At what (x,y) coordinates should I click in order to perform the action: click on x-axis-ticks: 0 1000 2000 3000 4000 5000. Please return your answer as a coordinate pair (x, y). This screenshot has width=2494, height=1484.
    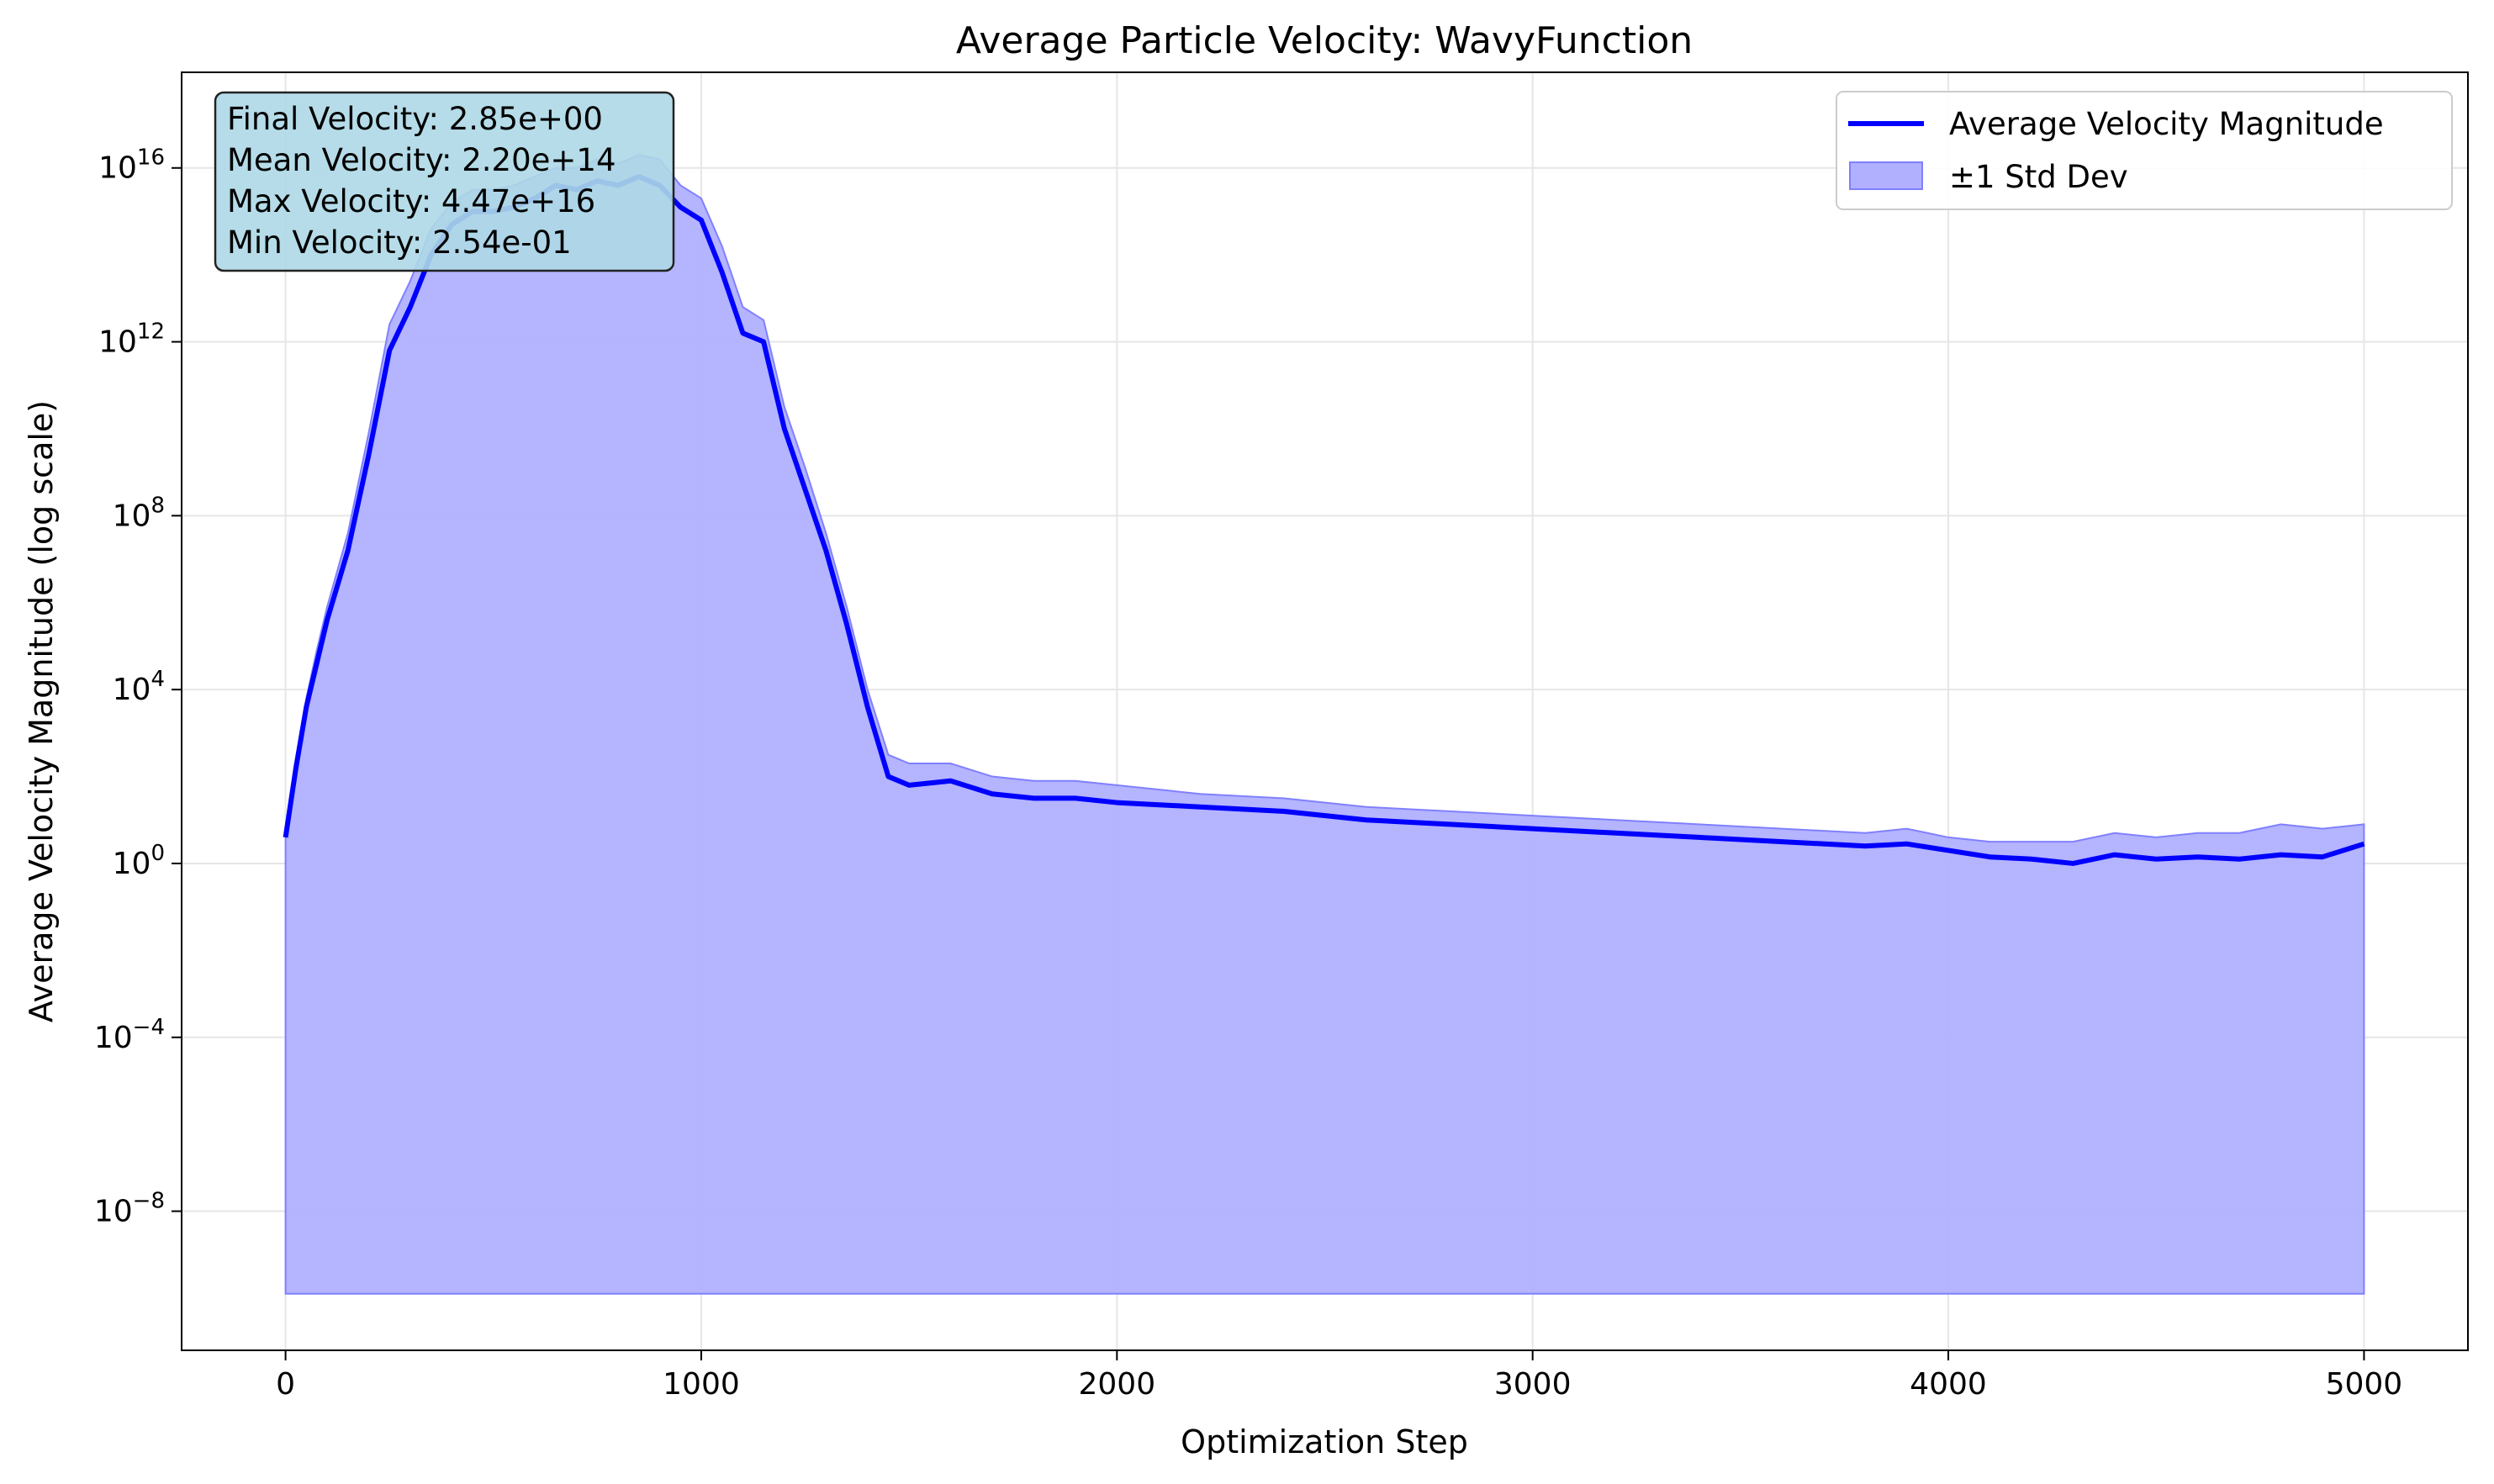
    Looking at the image, I should click on (1339, 1376).